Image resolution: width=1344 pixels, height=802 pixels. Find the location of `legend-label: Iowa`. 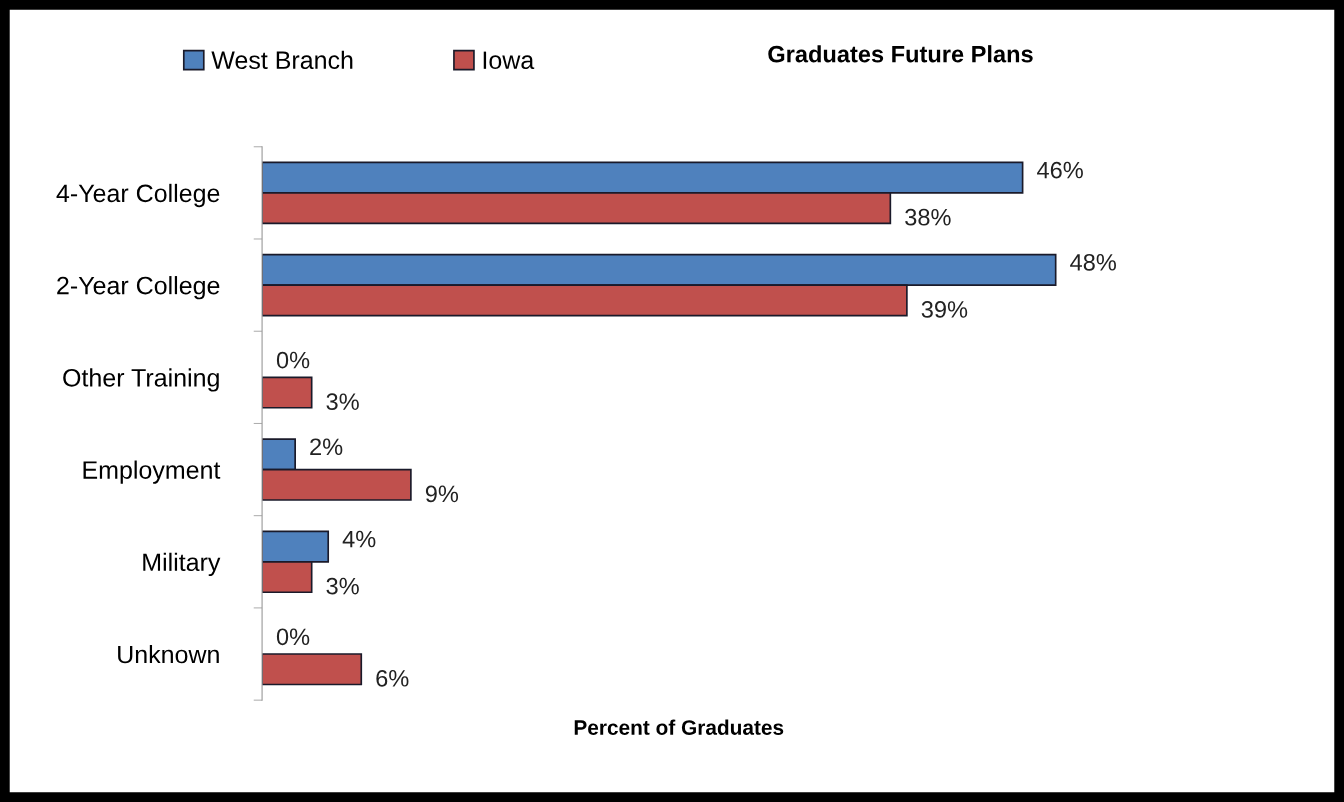

legend-label: Iowa is located at coordinates (509, 60).